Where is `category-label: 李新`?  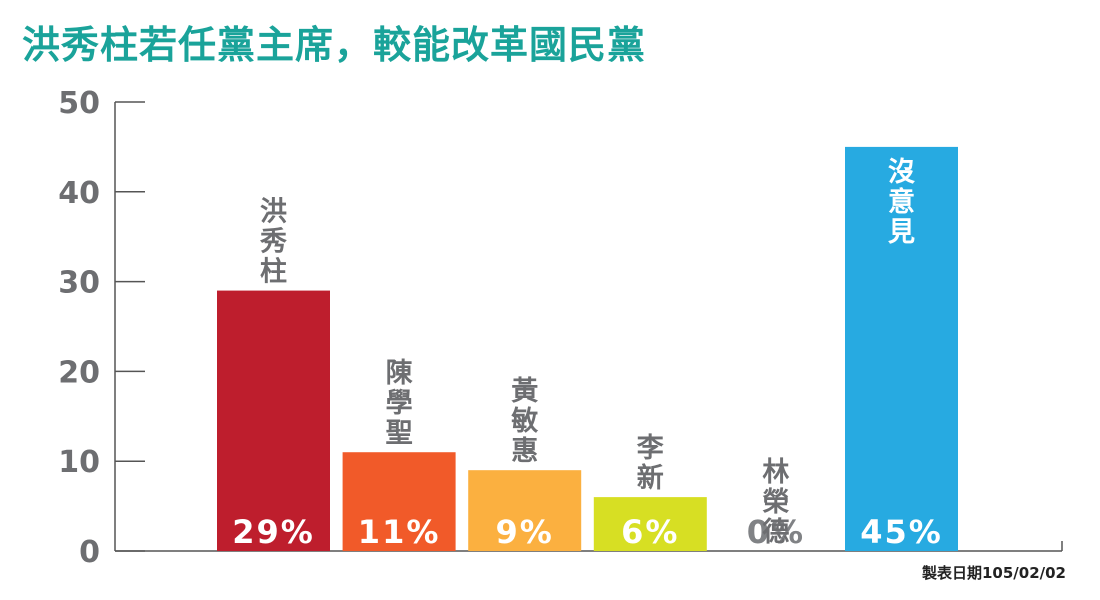 category-label: 李新 is located at coordinates (650, 463).